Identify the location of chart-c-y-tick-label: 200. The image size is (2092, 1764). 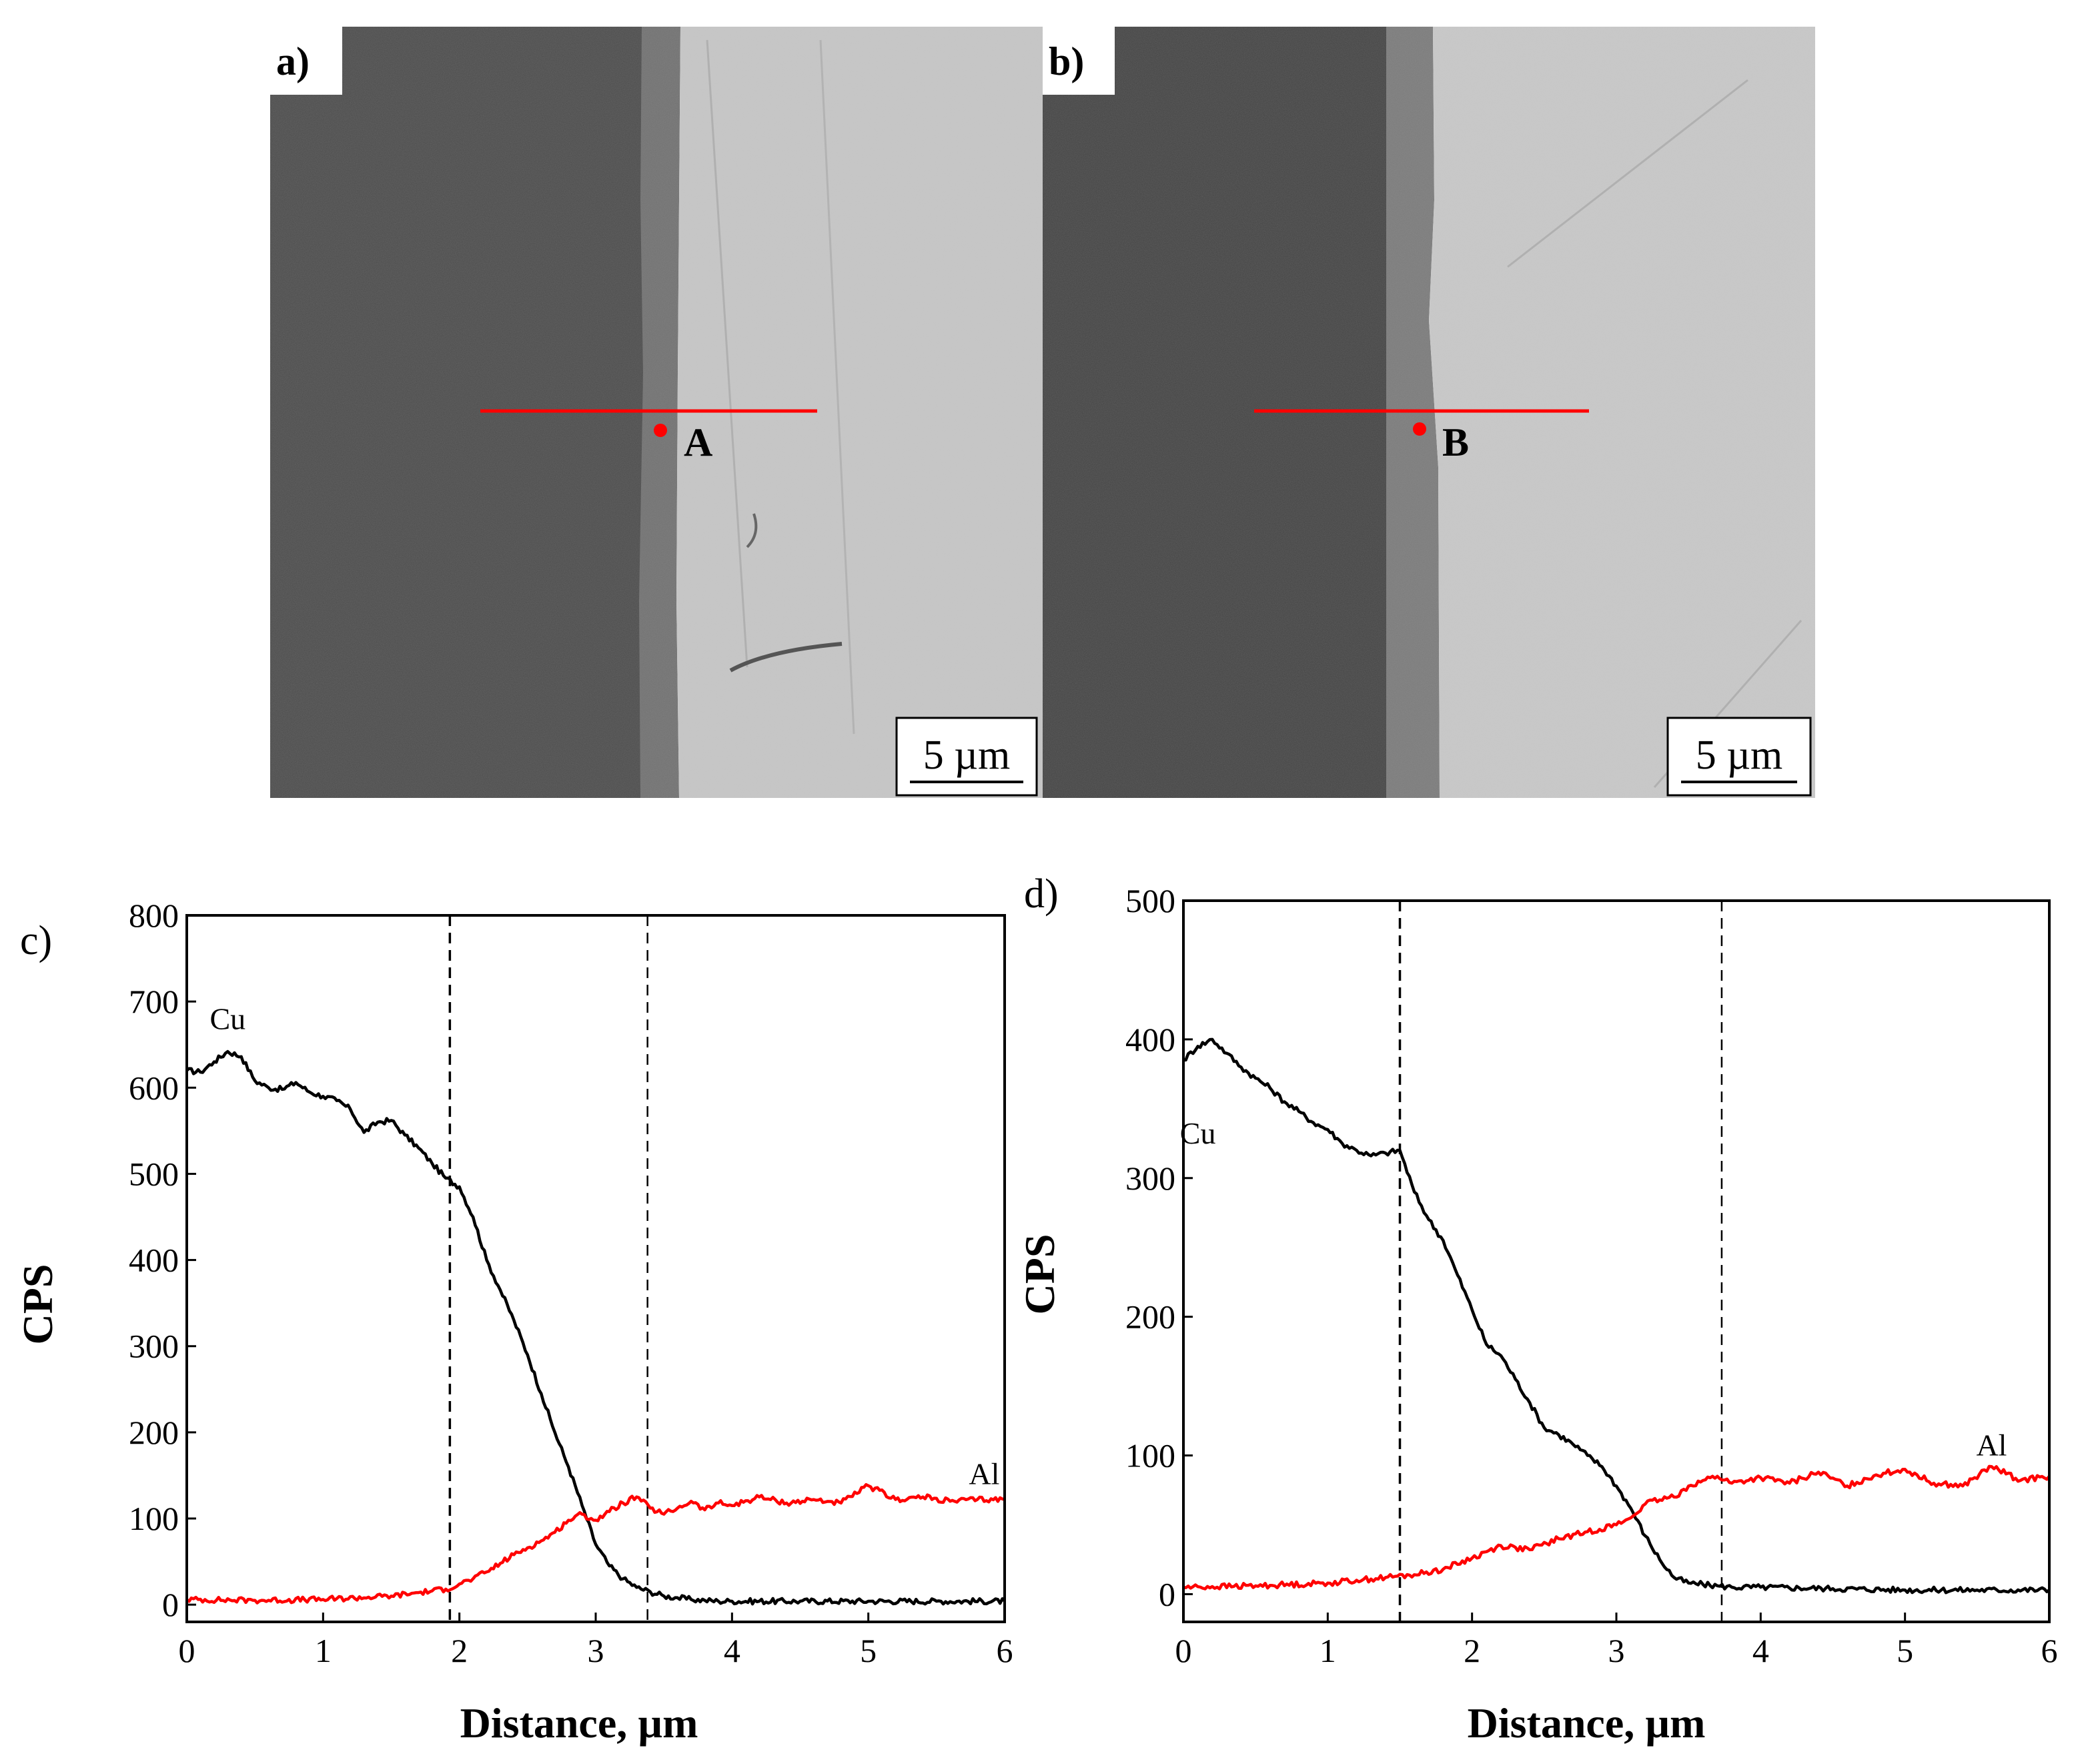
(154, 1432).